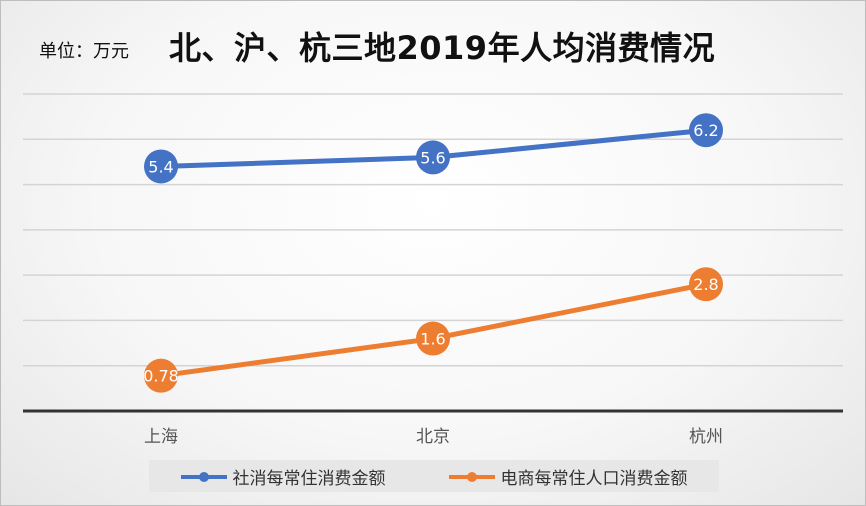 The height and width of the screenshot is (506, 866). I want to click on data-label: 0.78, so click(161, 376).